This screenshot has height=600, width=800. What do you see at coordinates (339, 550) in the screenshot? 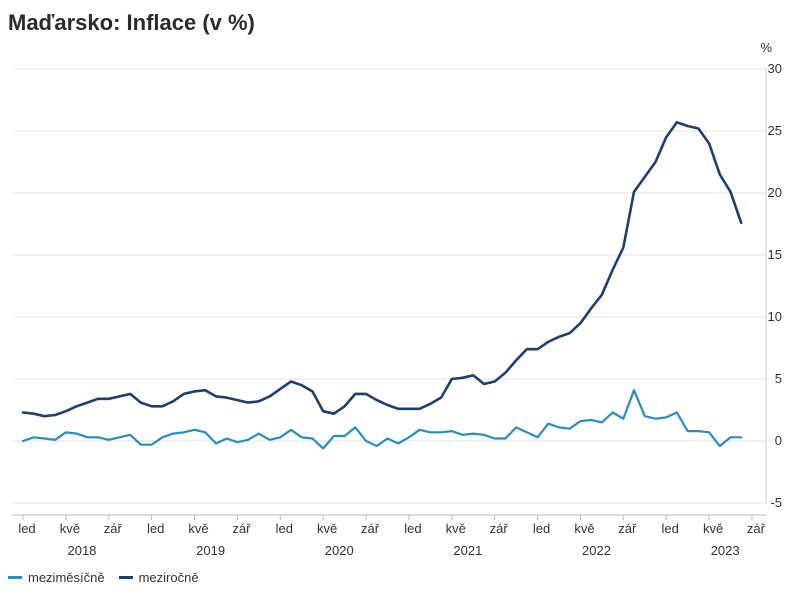
I see `x-year-label: 2020` at bounding box center [339, 550].